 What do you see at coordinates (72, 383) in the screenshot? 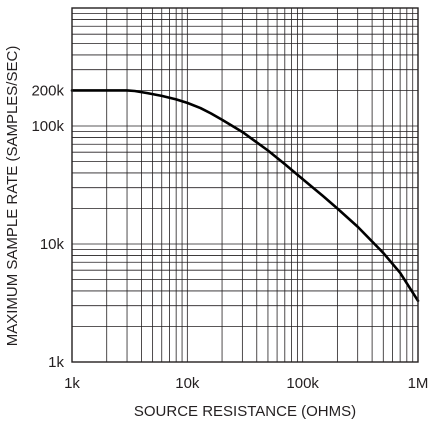
I see `x-tick-label: 1k` at bounding box center [72, 383].